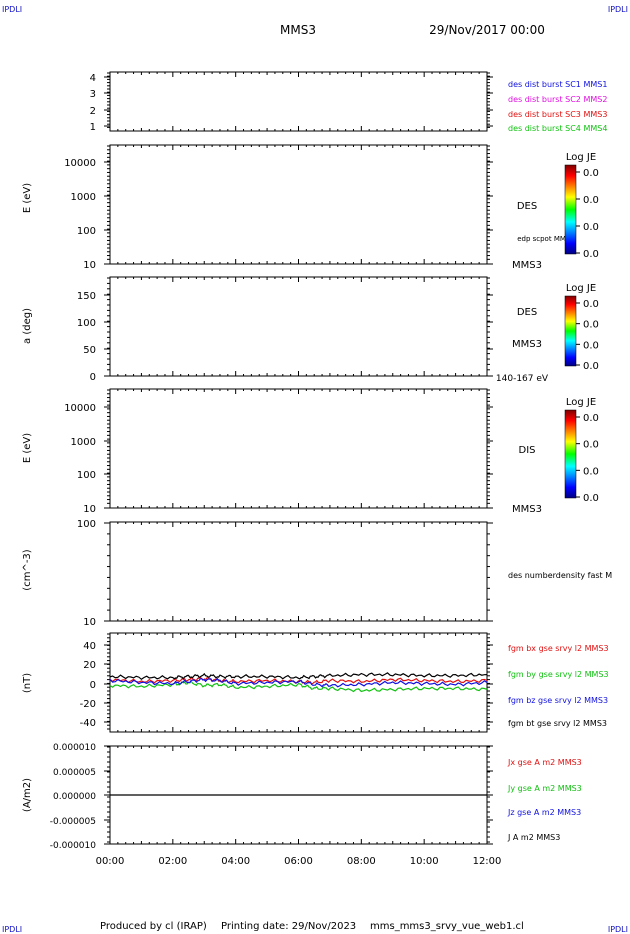 This screenshot has height=934, width=630. I want to click on legend-entry: des numberdensity fast M, so click(560, 575).